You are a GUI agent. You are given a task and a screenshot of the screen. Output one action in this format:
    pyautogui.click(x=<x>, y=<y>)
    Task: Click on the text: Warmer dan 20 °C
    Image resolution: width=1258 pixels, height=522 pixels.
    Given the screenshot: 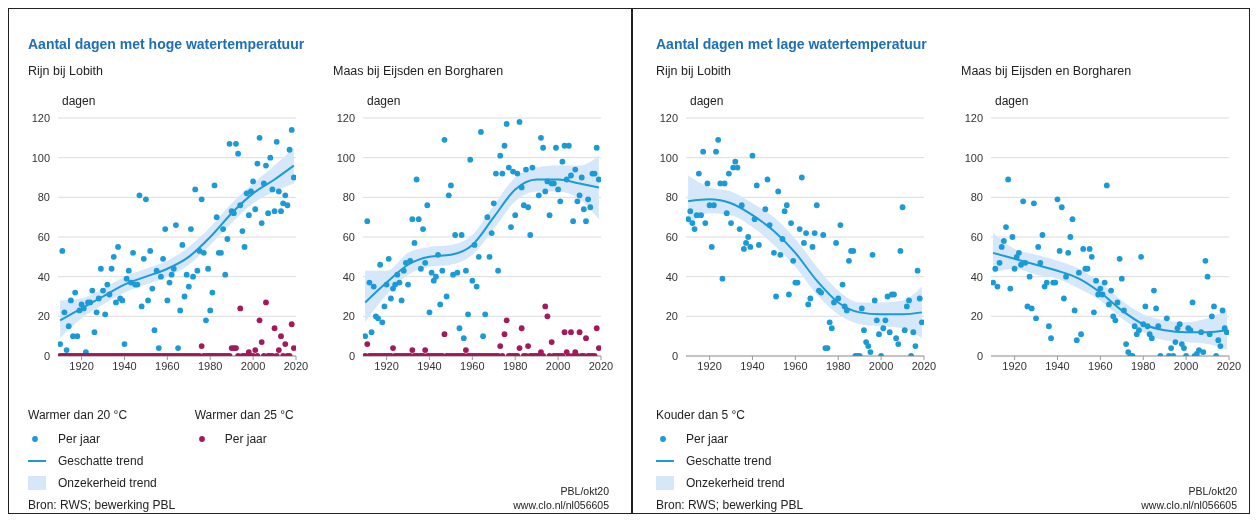 What is the action you would take?
    pyautogui.click(x=78, y=415)
    